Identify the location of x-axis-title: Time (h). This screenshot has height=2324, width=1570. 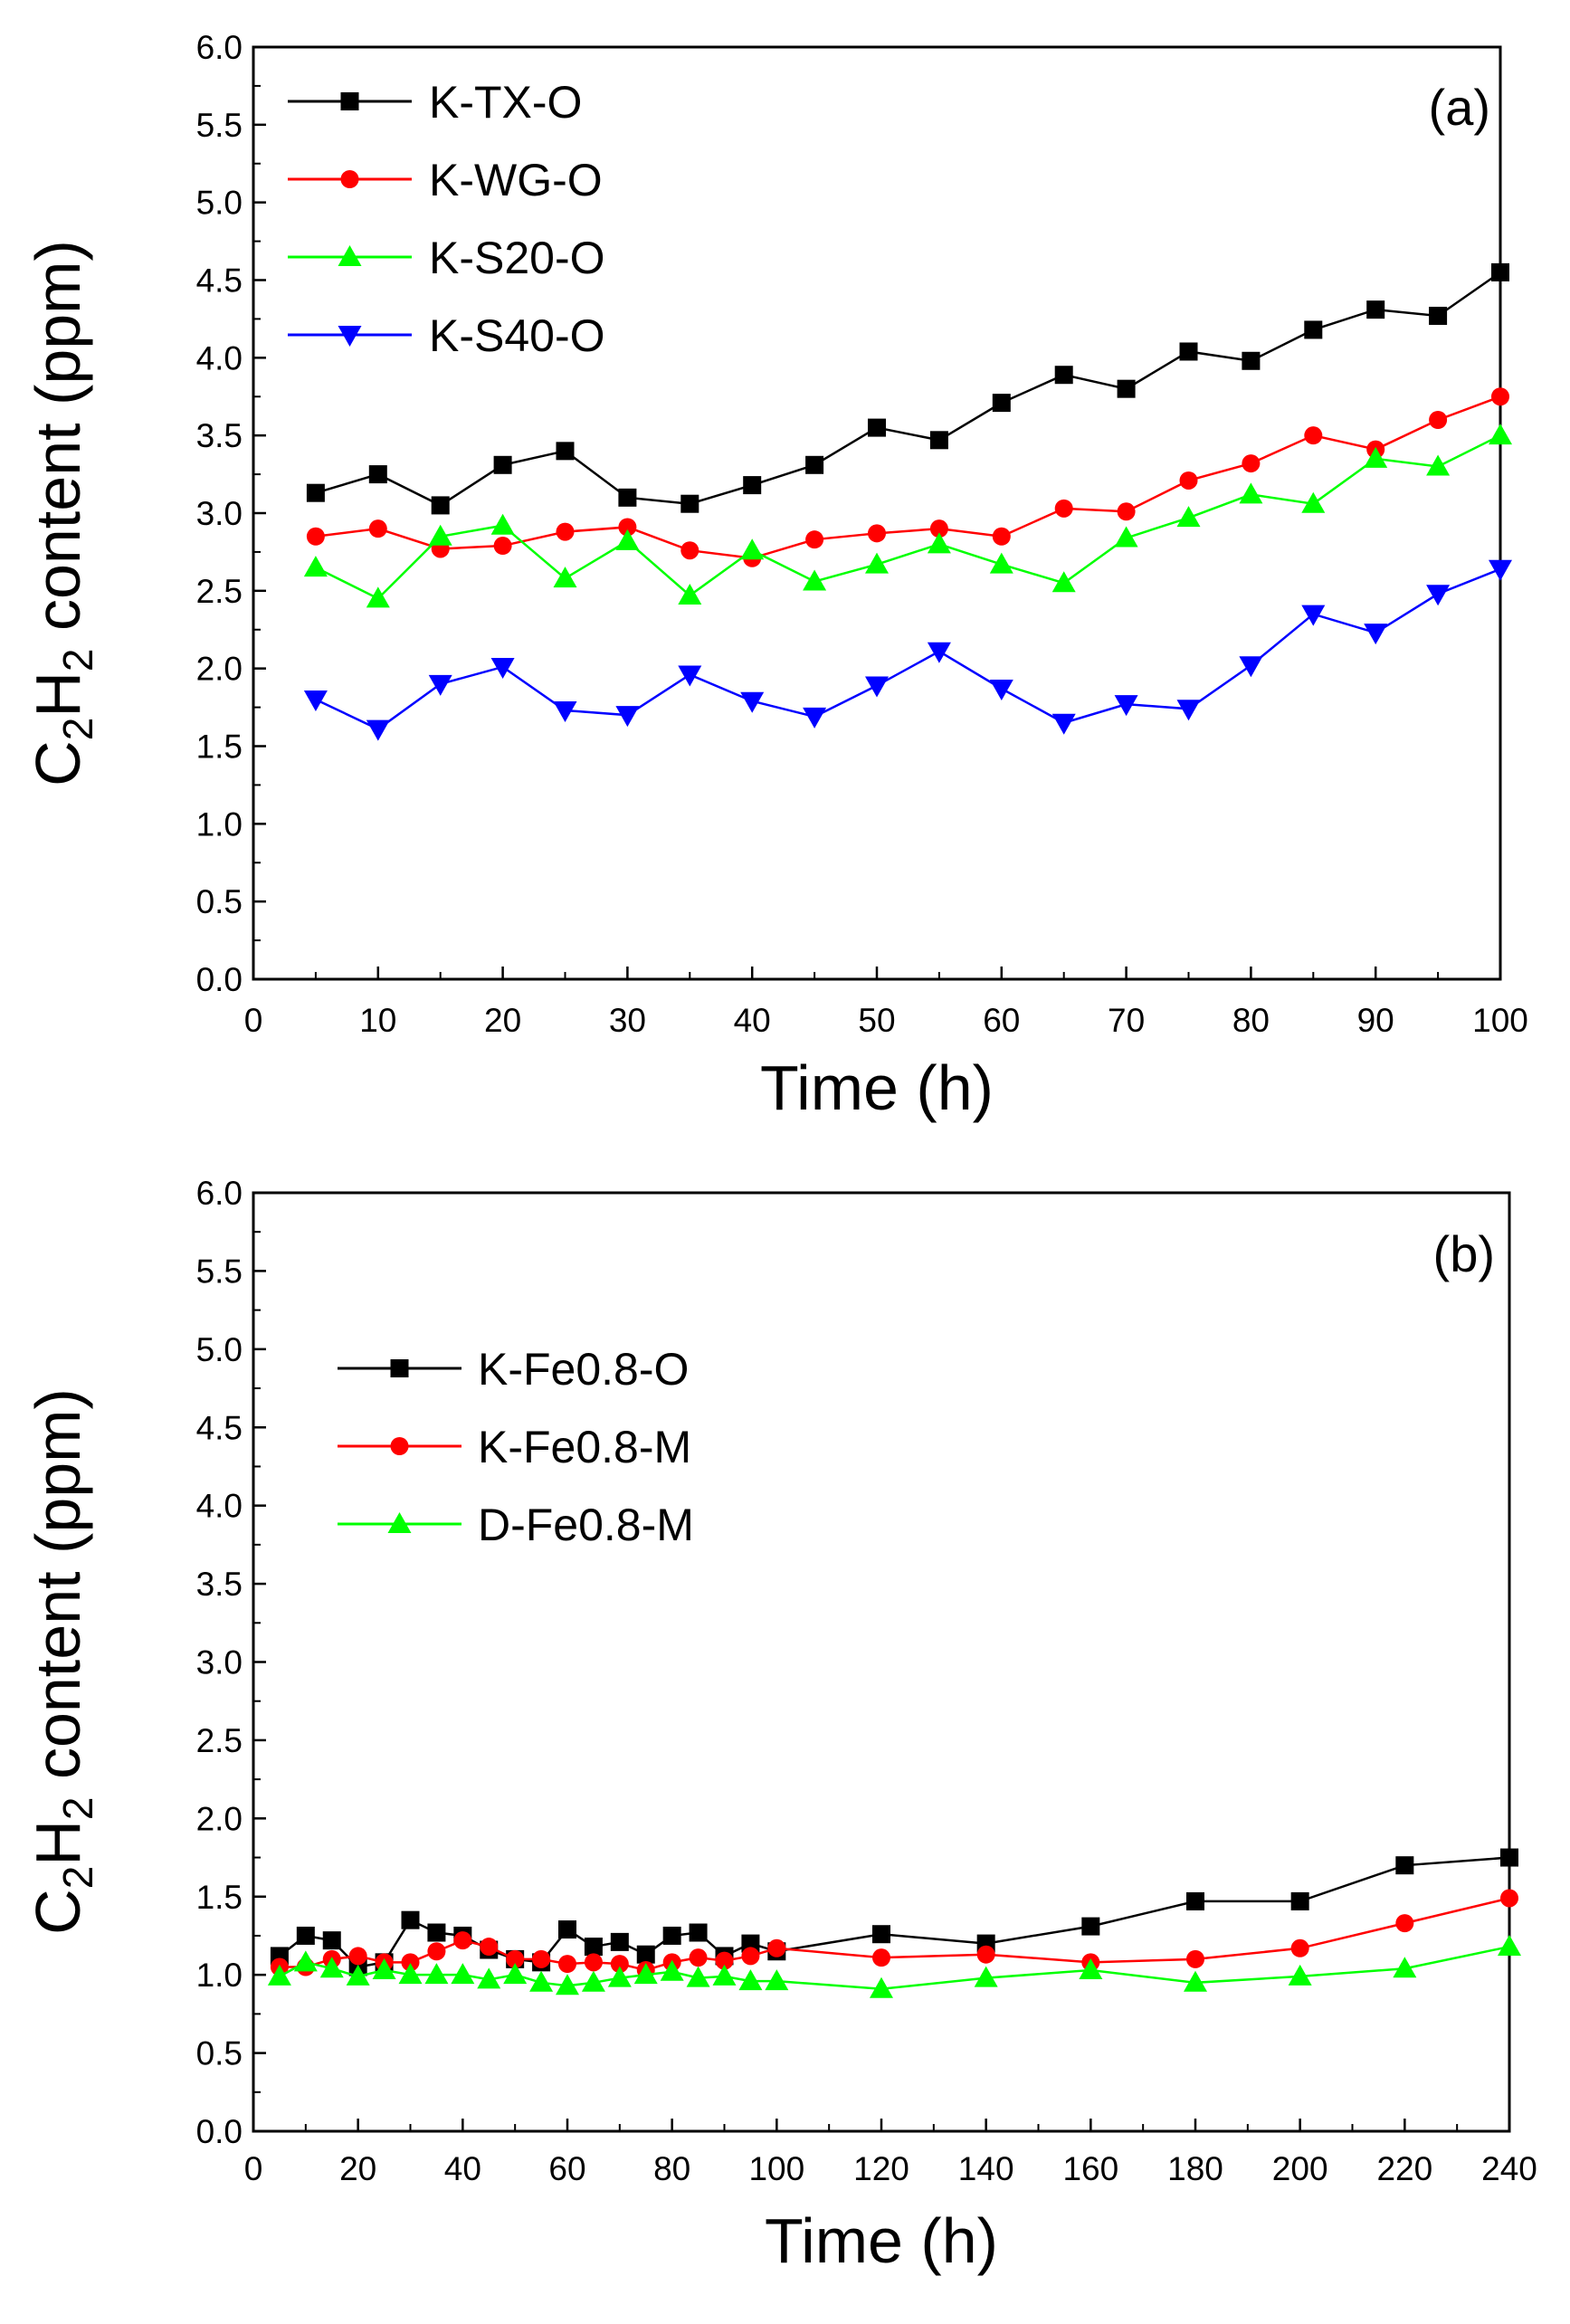
(877, 1087).